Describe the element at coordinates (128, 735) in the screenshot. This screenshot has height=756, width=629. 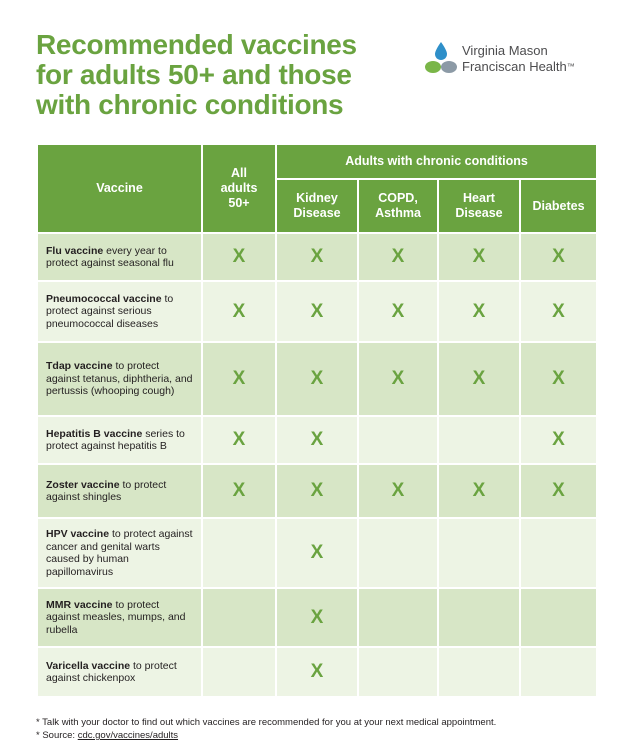
I see `source-link: cdc.gov/vaccines/adults` at that location.